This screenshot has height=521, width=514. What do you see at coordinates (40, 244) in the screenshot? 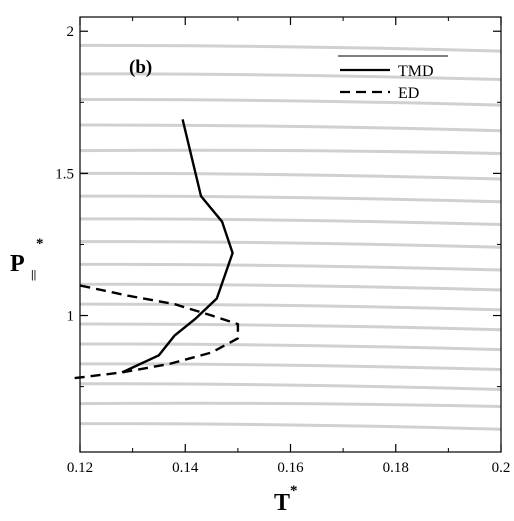
I see `y-axis-label-sup: *` at bounding box center [40, 244].